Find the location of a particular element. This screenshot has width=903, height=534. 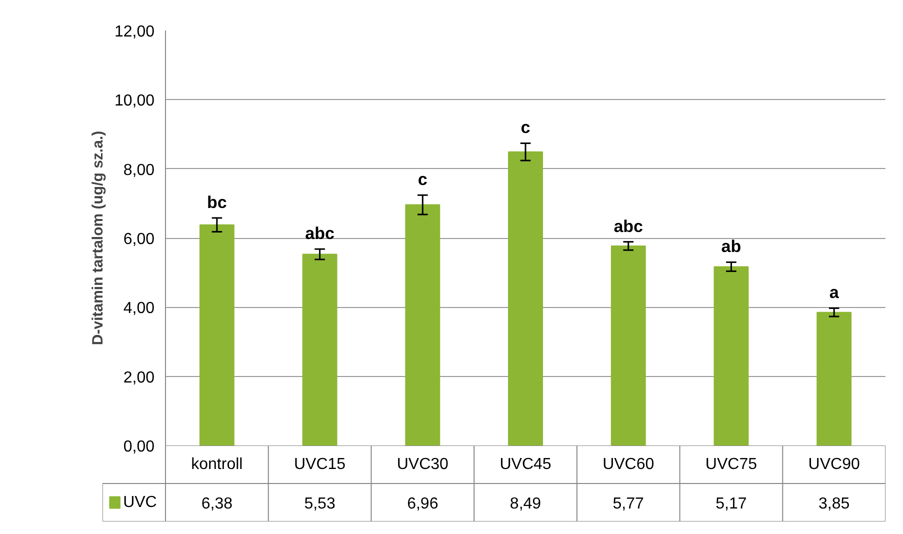

annotation: ab is located at coordinates (731, 246).